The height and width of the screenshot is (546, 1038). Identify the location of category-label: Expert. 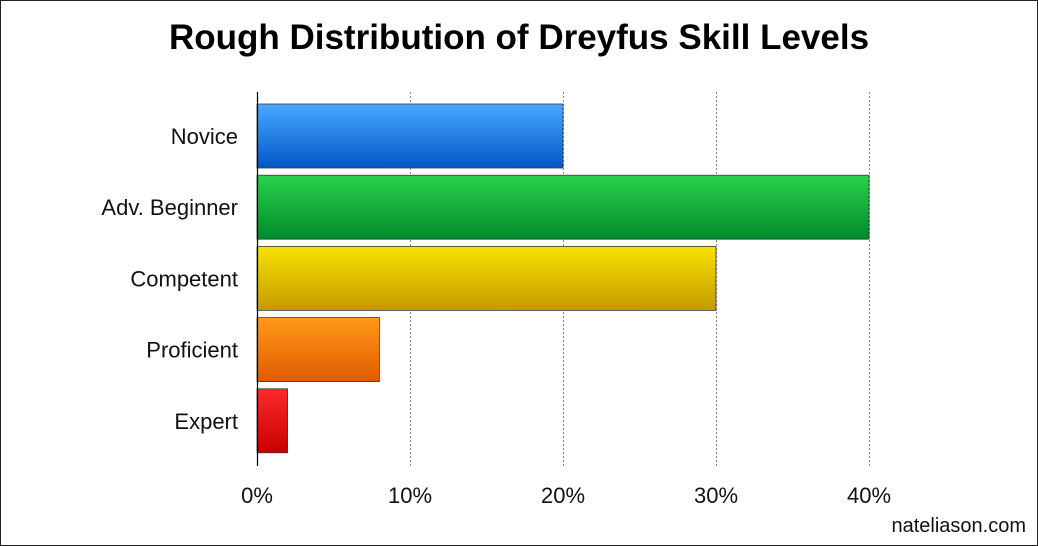
(206, 421).